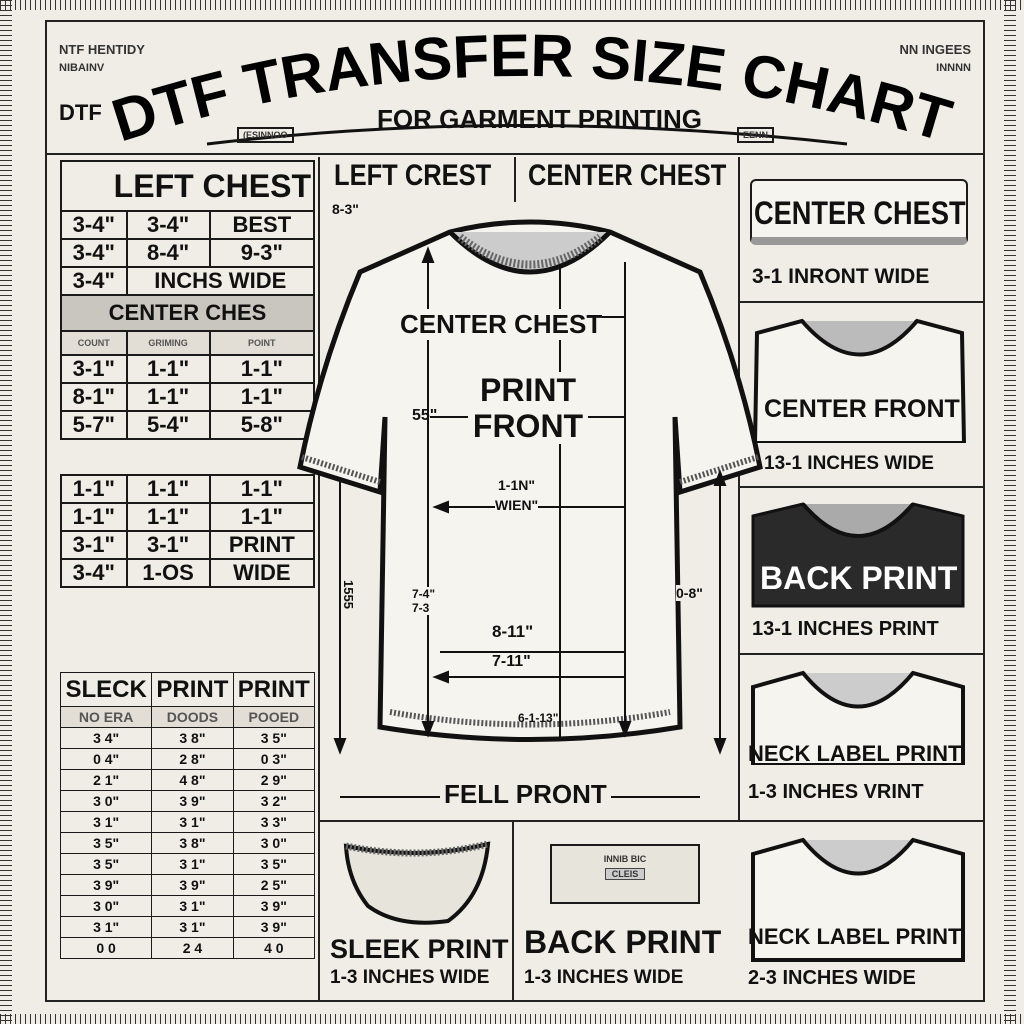 The width and height of the screenshot is (1024, 1024). What do you see at coordinates (106, 759) in the screenshot?
I see `table-cell: 0 4"` at bounding box center [106, 759].